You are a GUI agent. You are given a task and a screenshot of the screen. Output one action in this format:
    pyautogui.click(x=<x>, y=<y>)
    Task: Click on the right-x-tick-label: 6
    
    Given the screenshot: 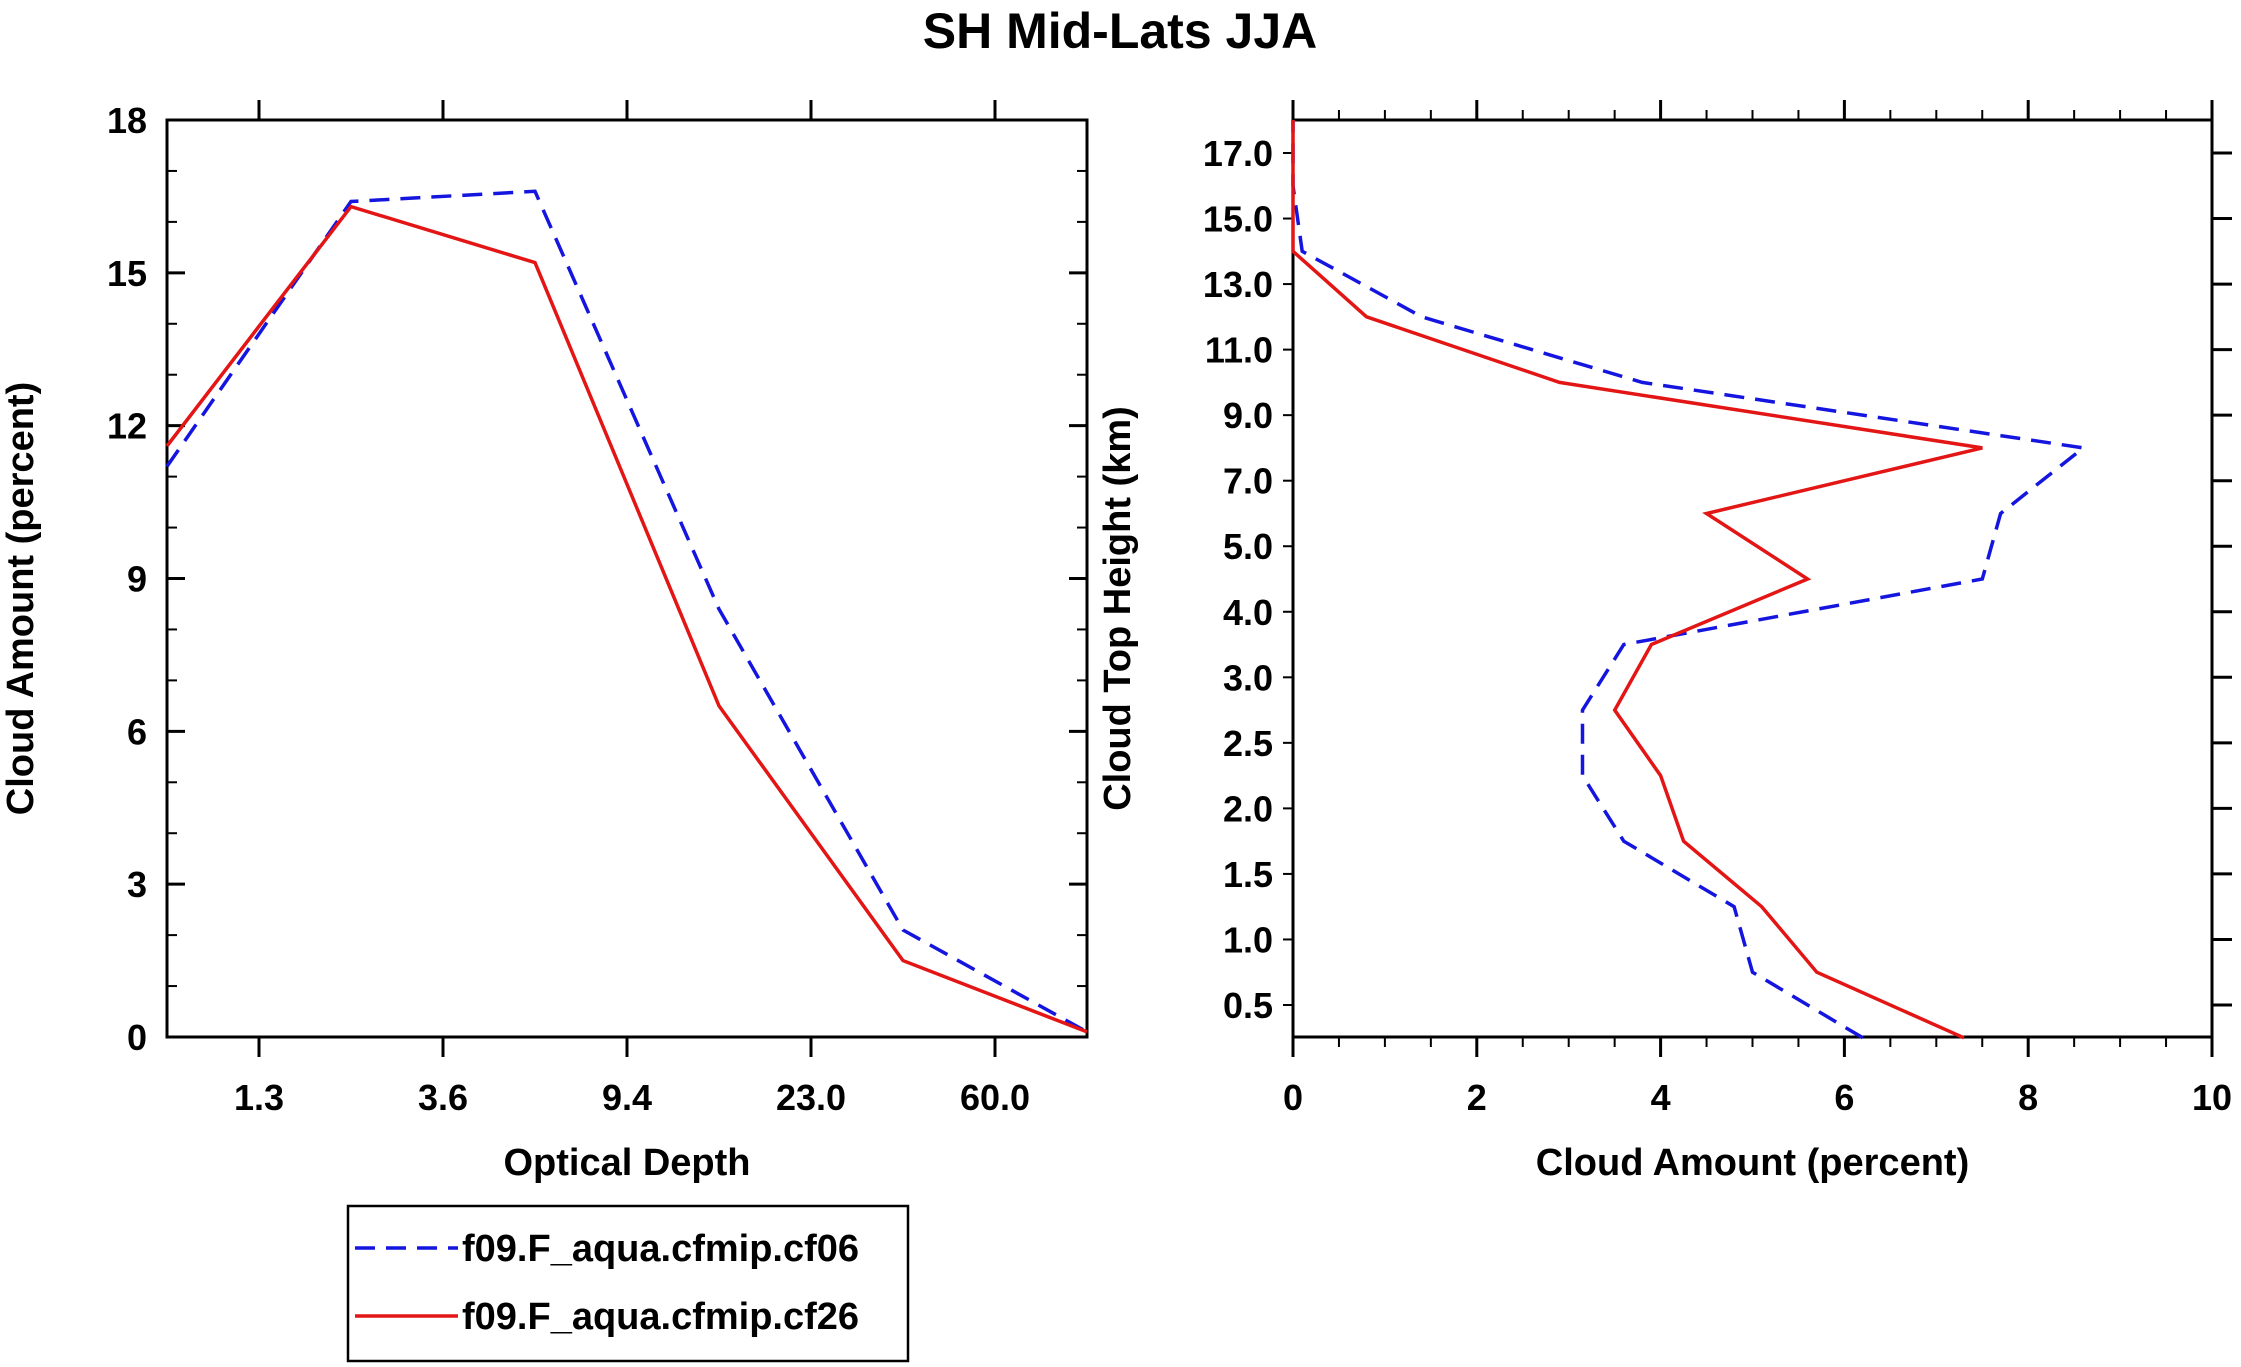 What is the action you would take?
    pyautogui.click(x=1844, y=1097)
    